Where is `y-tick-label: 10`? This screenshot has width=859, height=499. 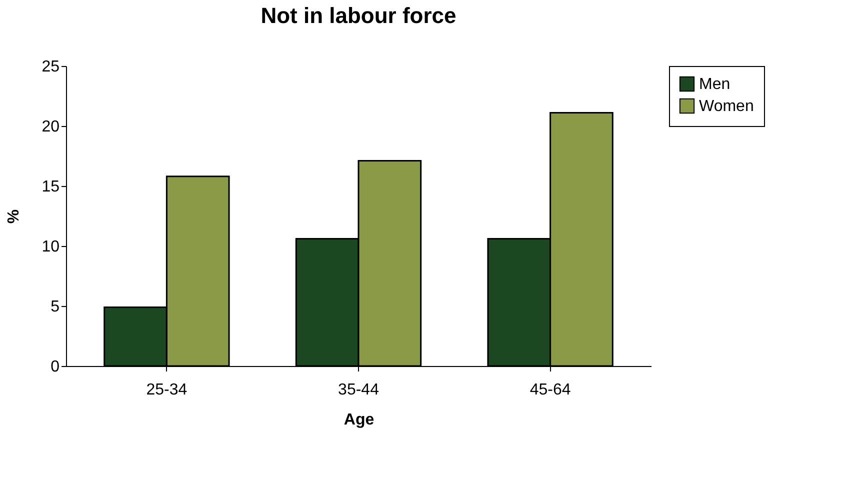 y-tick-label: 10 is located at coordinates (51, 247).